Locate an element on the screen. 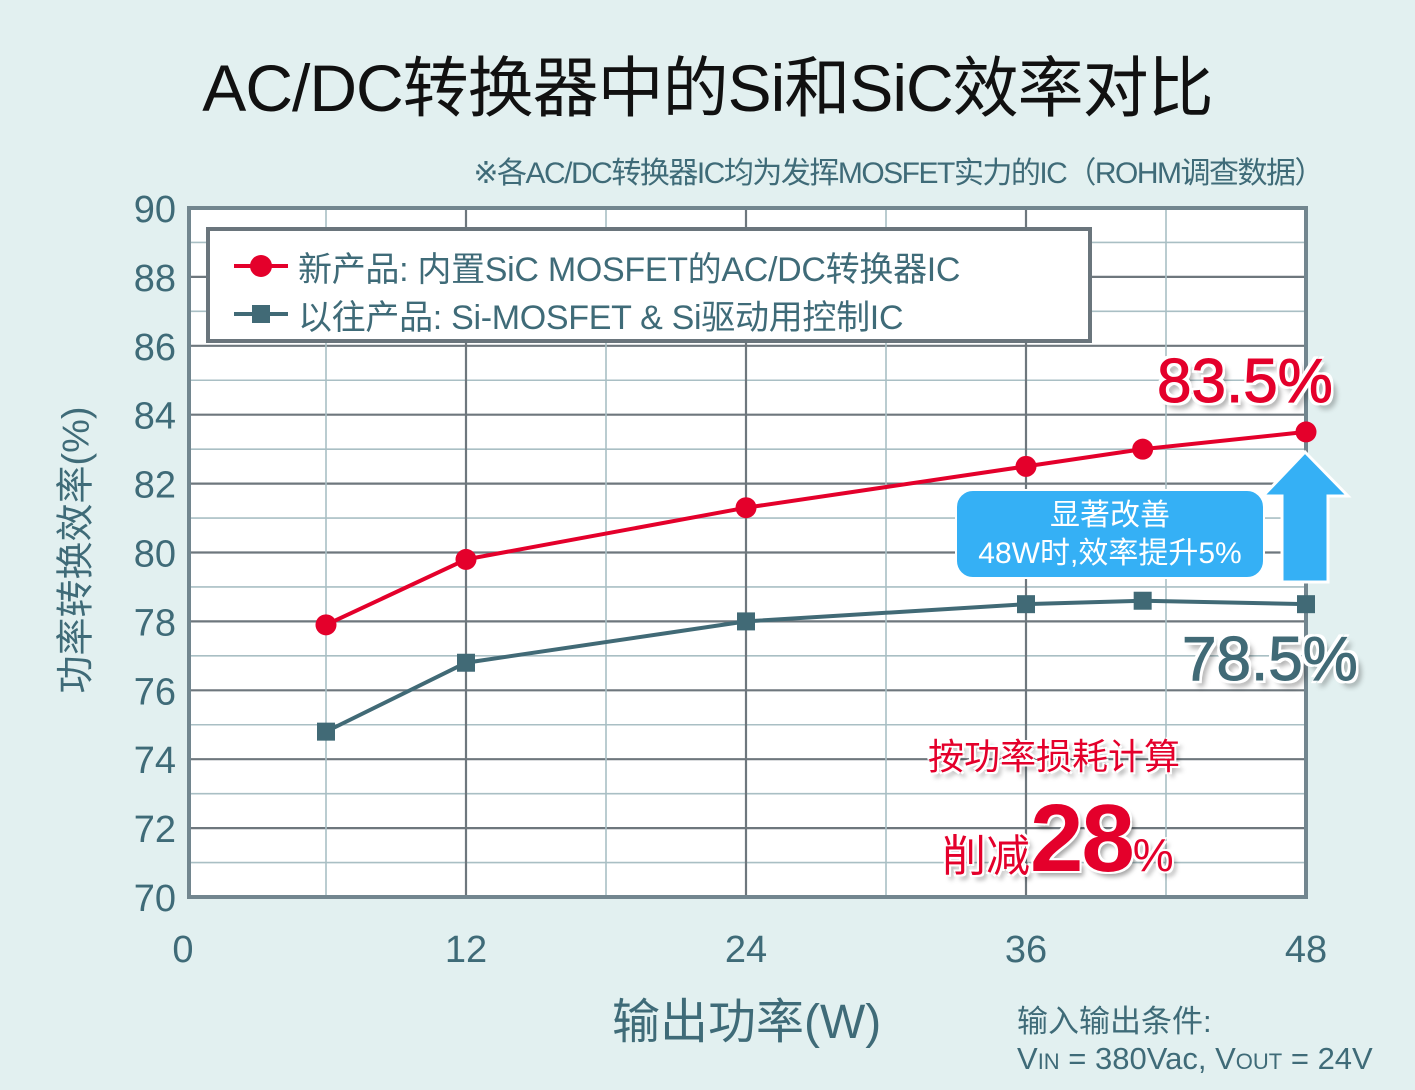 Image resolution: width=1415 pixels, height=1090 pixels. svg-text: 36 is located at coordinates (1026, 950).